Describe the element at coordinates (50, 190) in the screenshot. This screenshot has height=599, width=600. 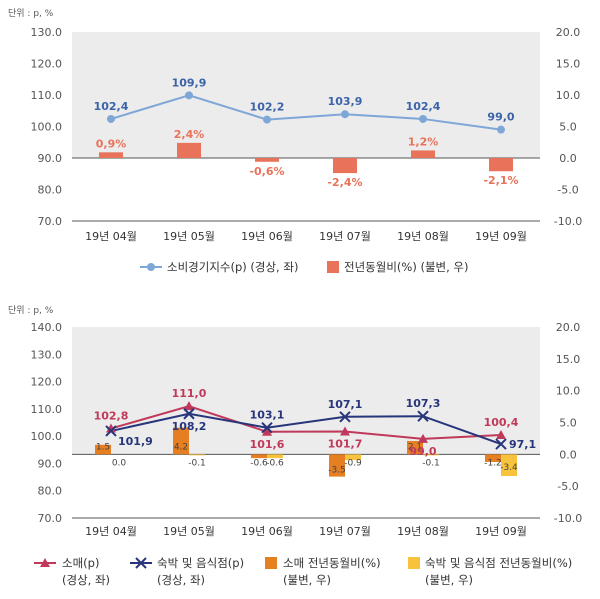
I see `y-left-tick-1: 80.0` at that location.